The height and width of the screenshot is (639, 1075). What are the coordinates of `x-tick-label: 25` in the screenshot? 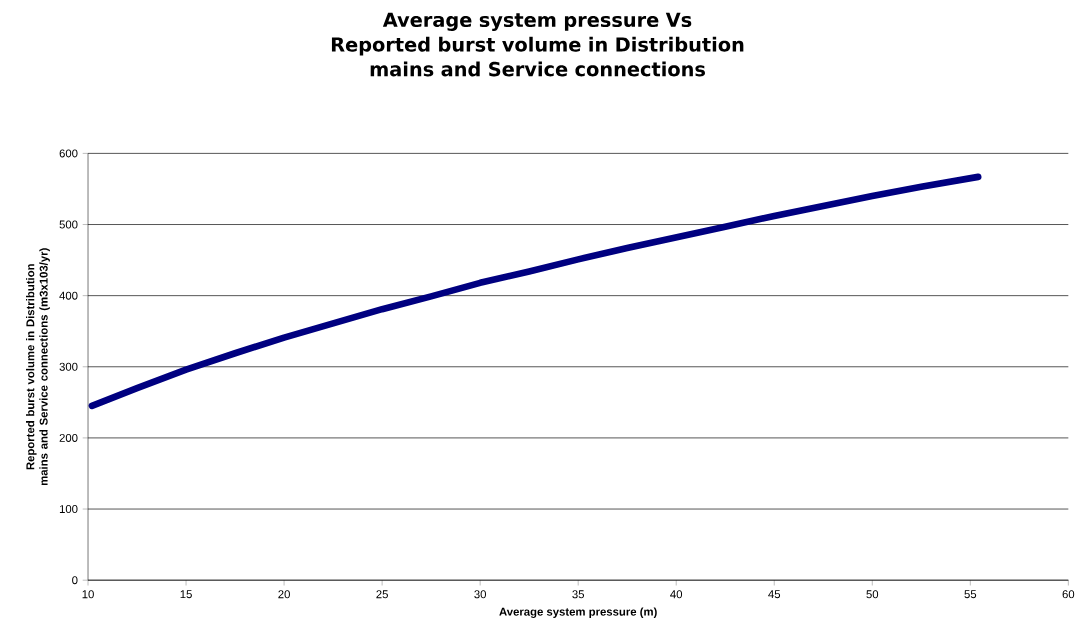 It's located at (382, 594).